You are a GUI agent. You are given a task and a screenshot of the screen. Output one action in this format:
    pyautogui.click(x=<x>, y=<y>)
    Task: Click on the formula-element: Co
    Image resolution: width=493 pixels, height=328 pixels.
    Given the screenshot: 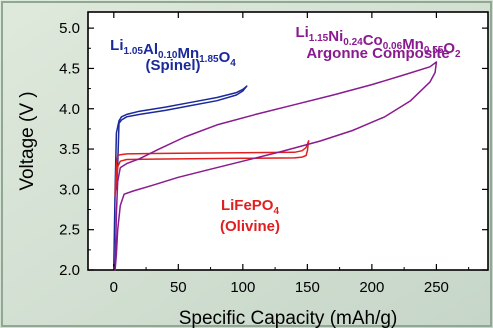 What is the action you would take?
    pyautogui.click(x=373, y=40)
    